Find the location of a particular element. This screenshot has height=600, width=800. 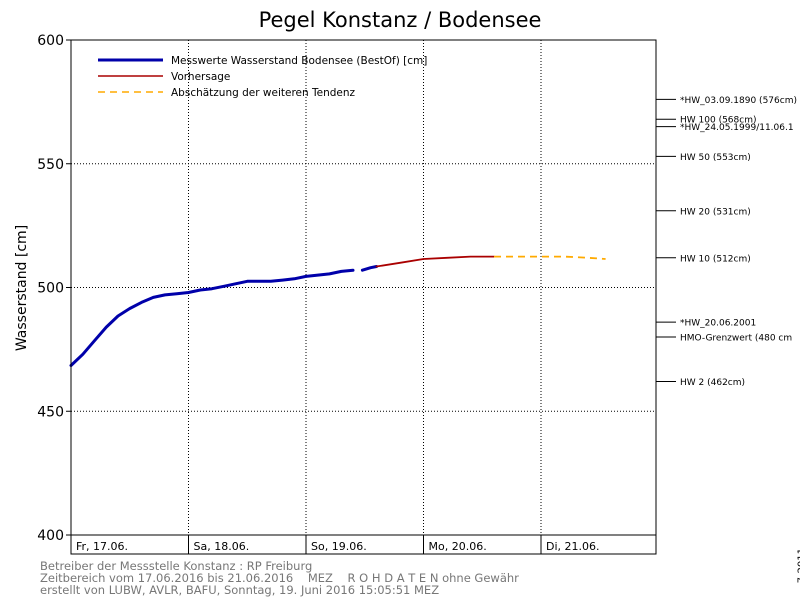

y-ticks: 400 450 500 550 600 is located at coordinates (54, 288).